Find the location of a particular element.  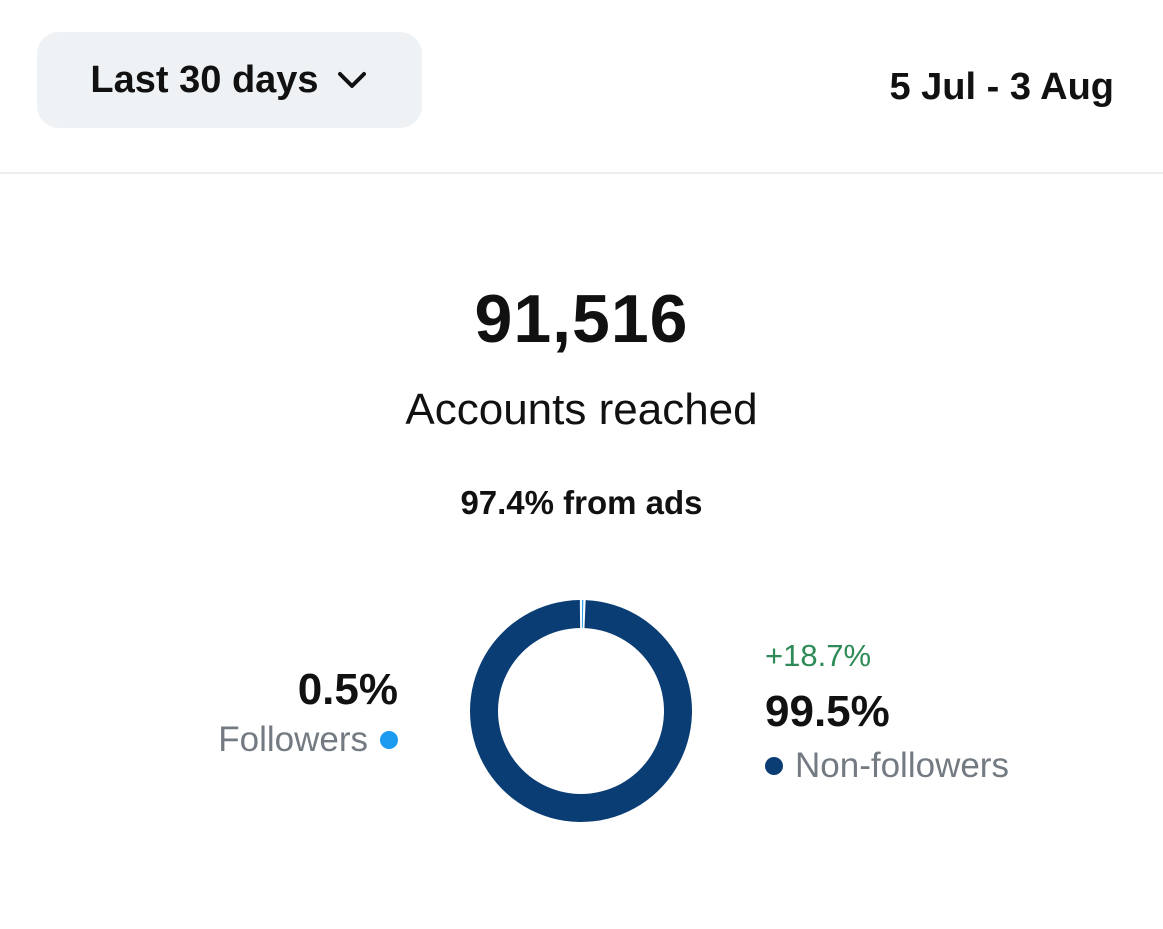

followers-legend: 0.5% Followers is located at coordinates (308, 712).